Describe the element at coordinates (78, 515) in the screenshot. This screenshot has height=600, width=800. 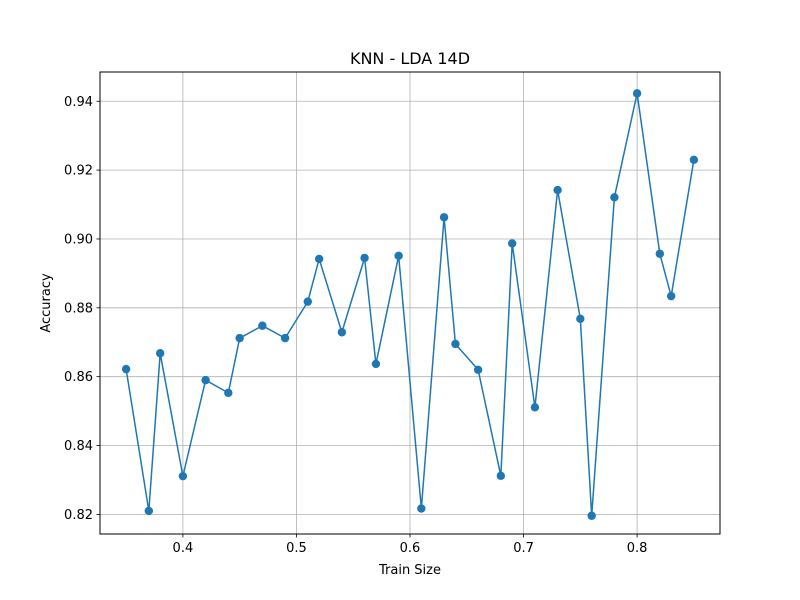
I see `y-tick-label: 0.82` at that location.